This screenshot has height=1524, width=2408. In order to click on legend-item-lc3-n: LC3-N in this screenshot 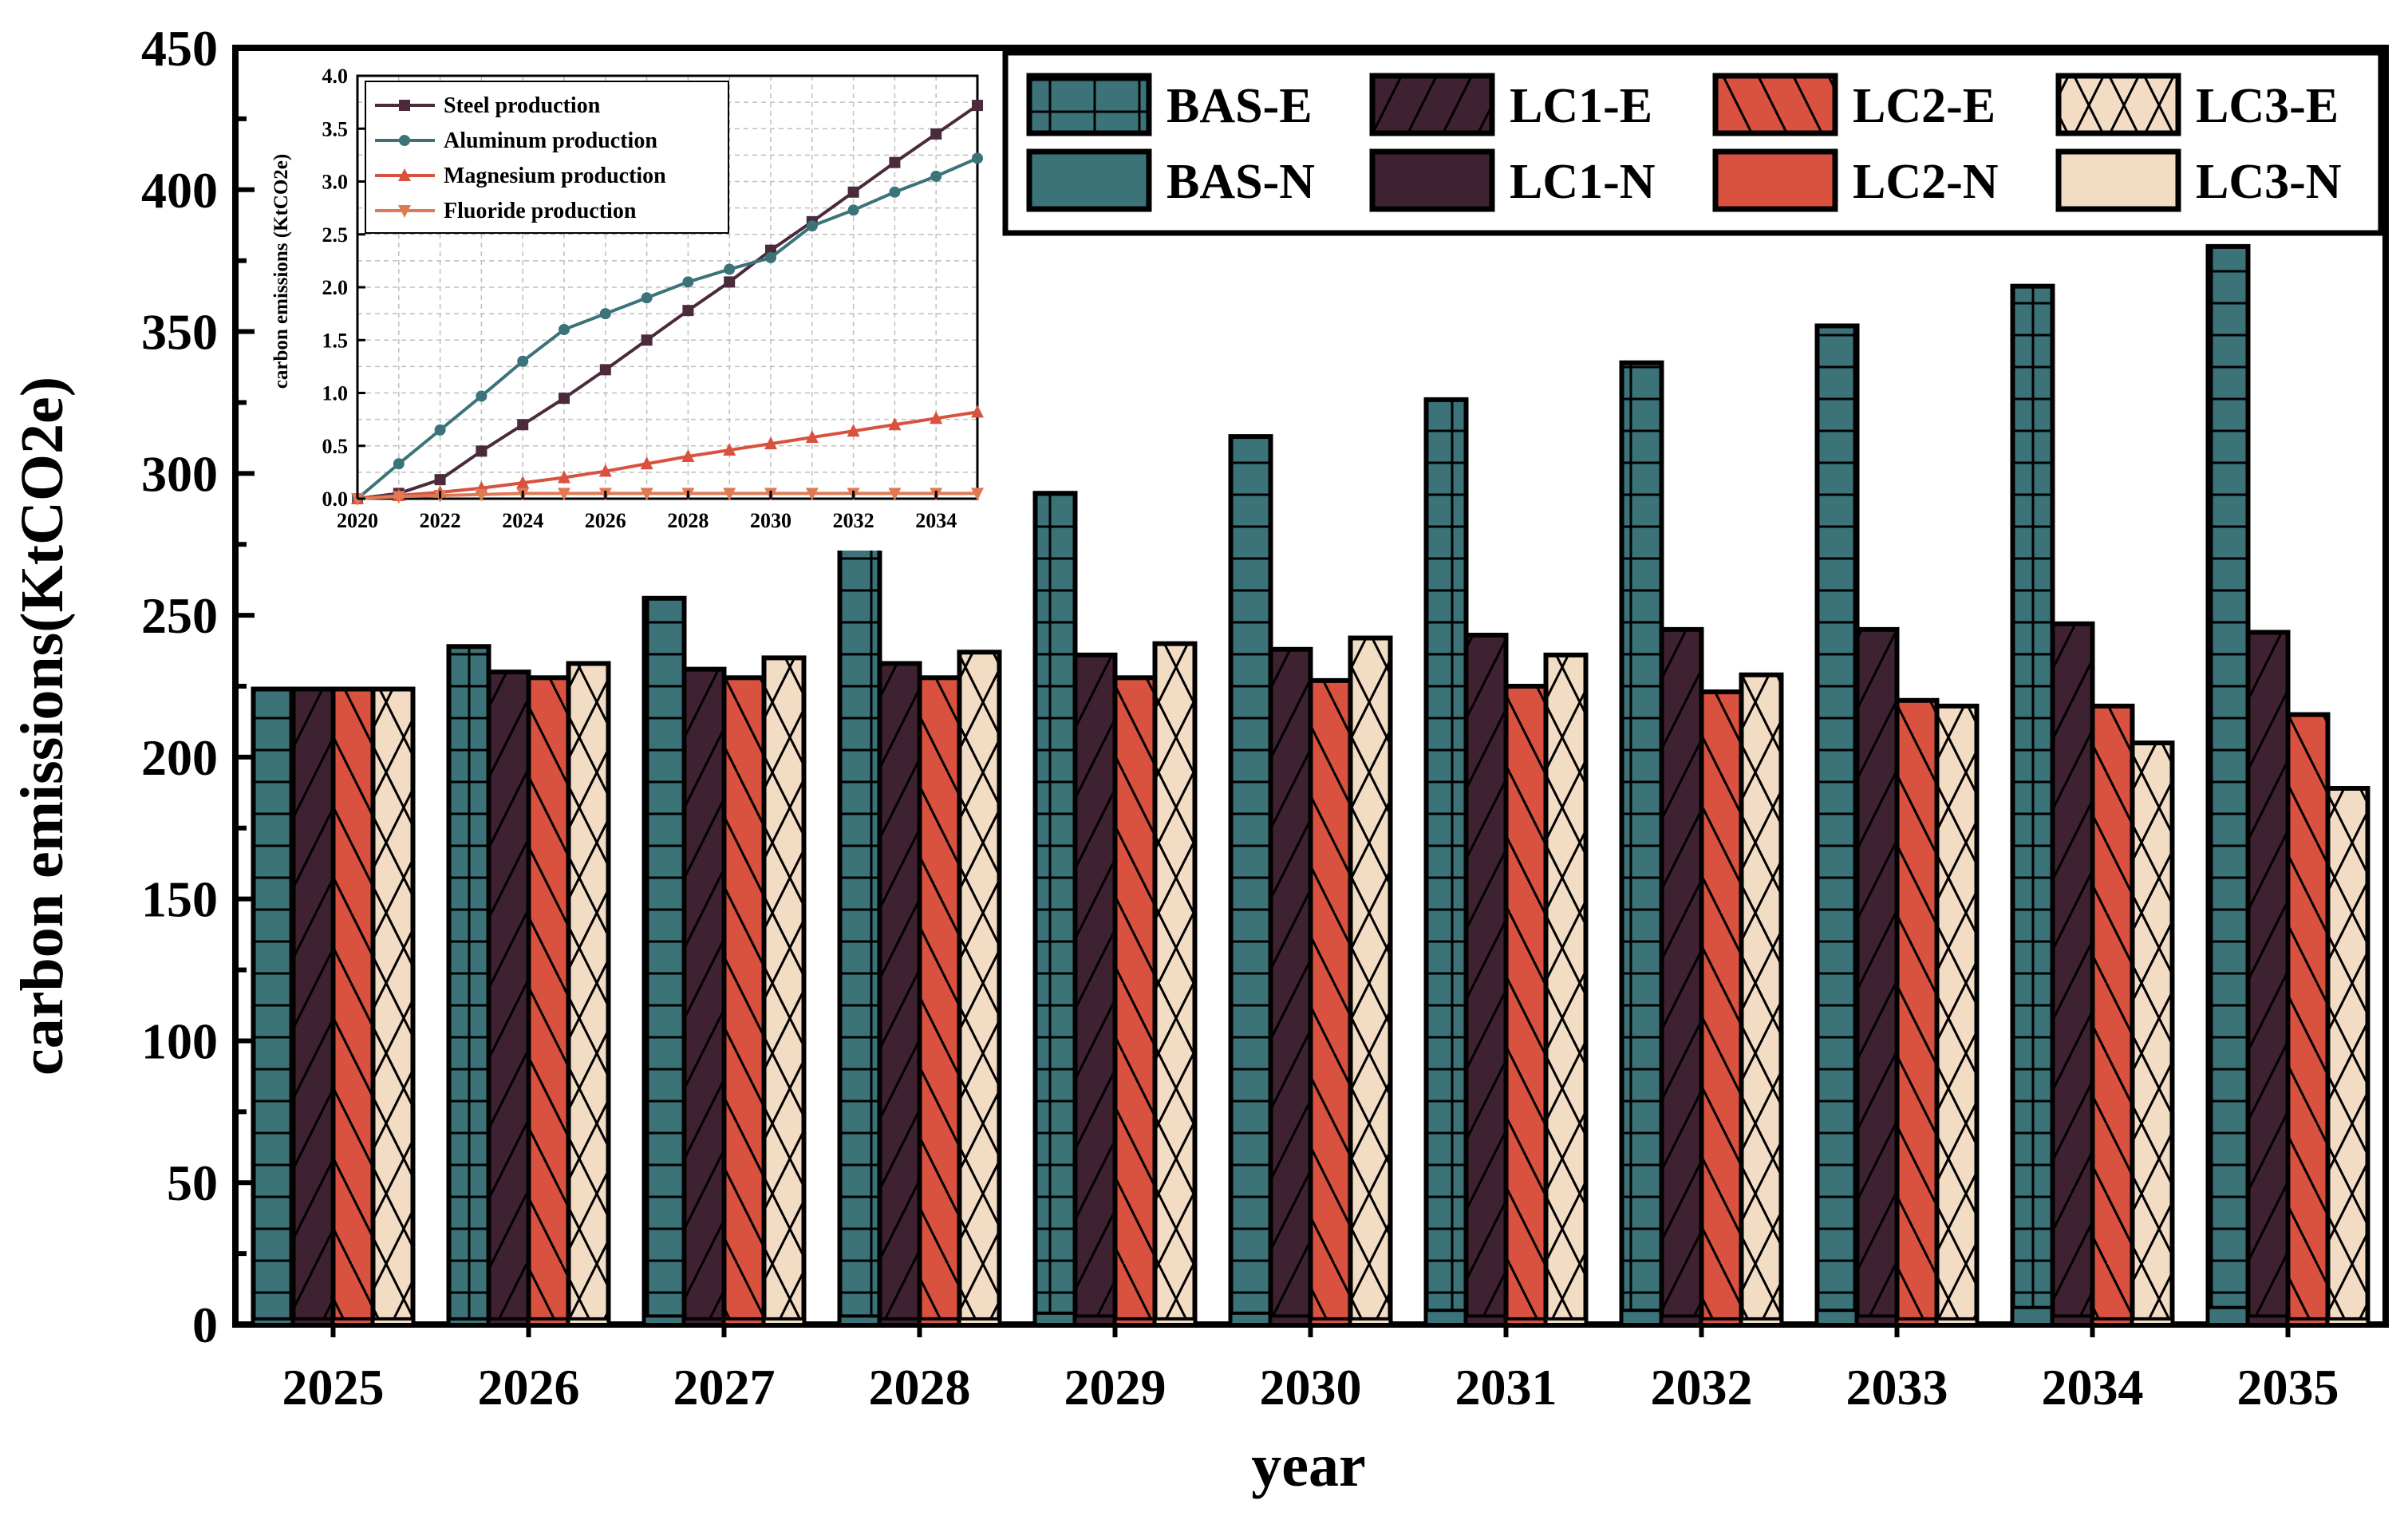, I will do `click(2198, 180)`.